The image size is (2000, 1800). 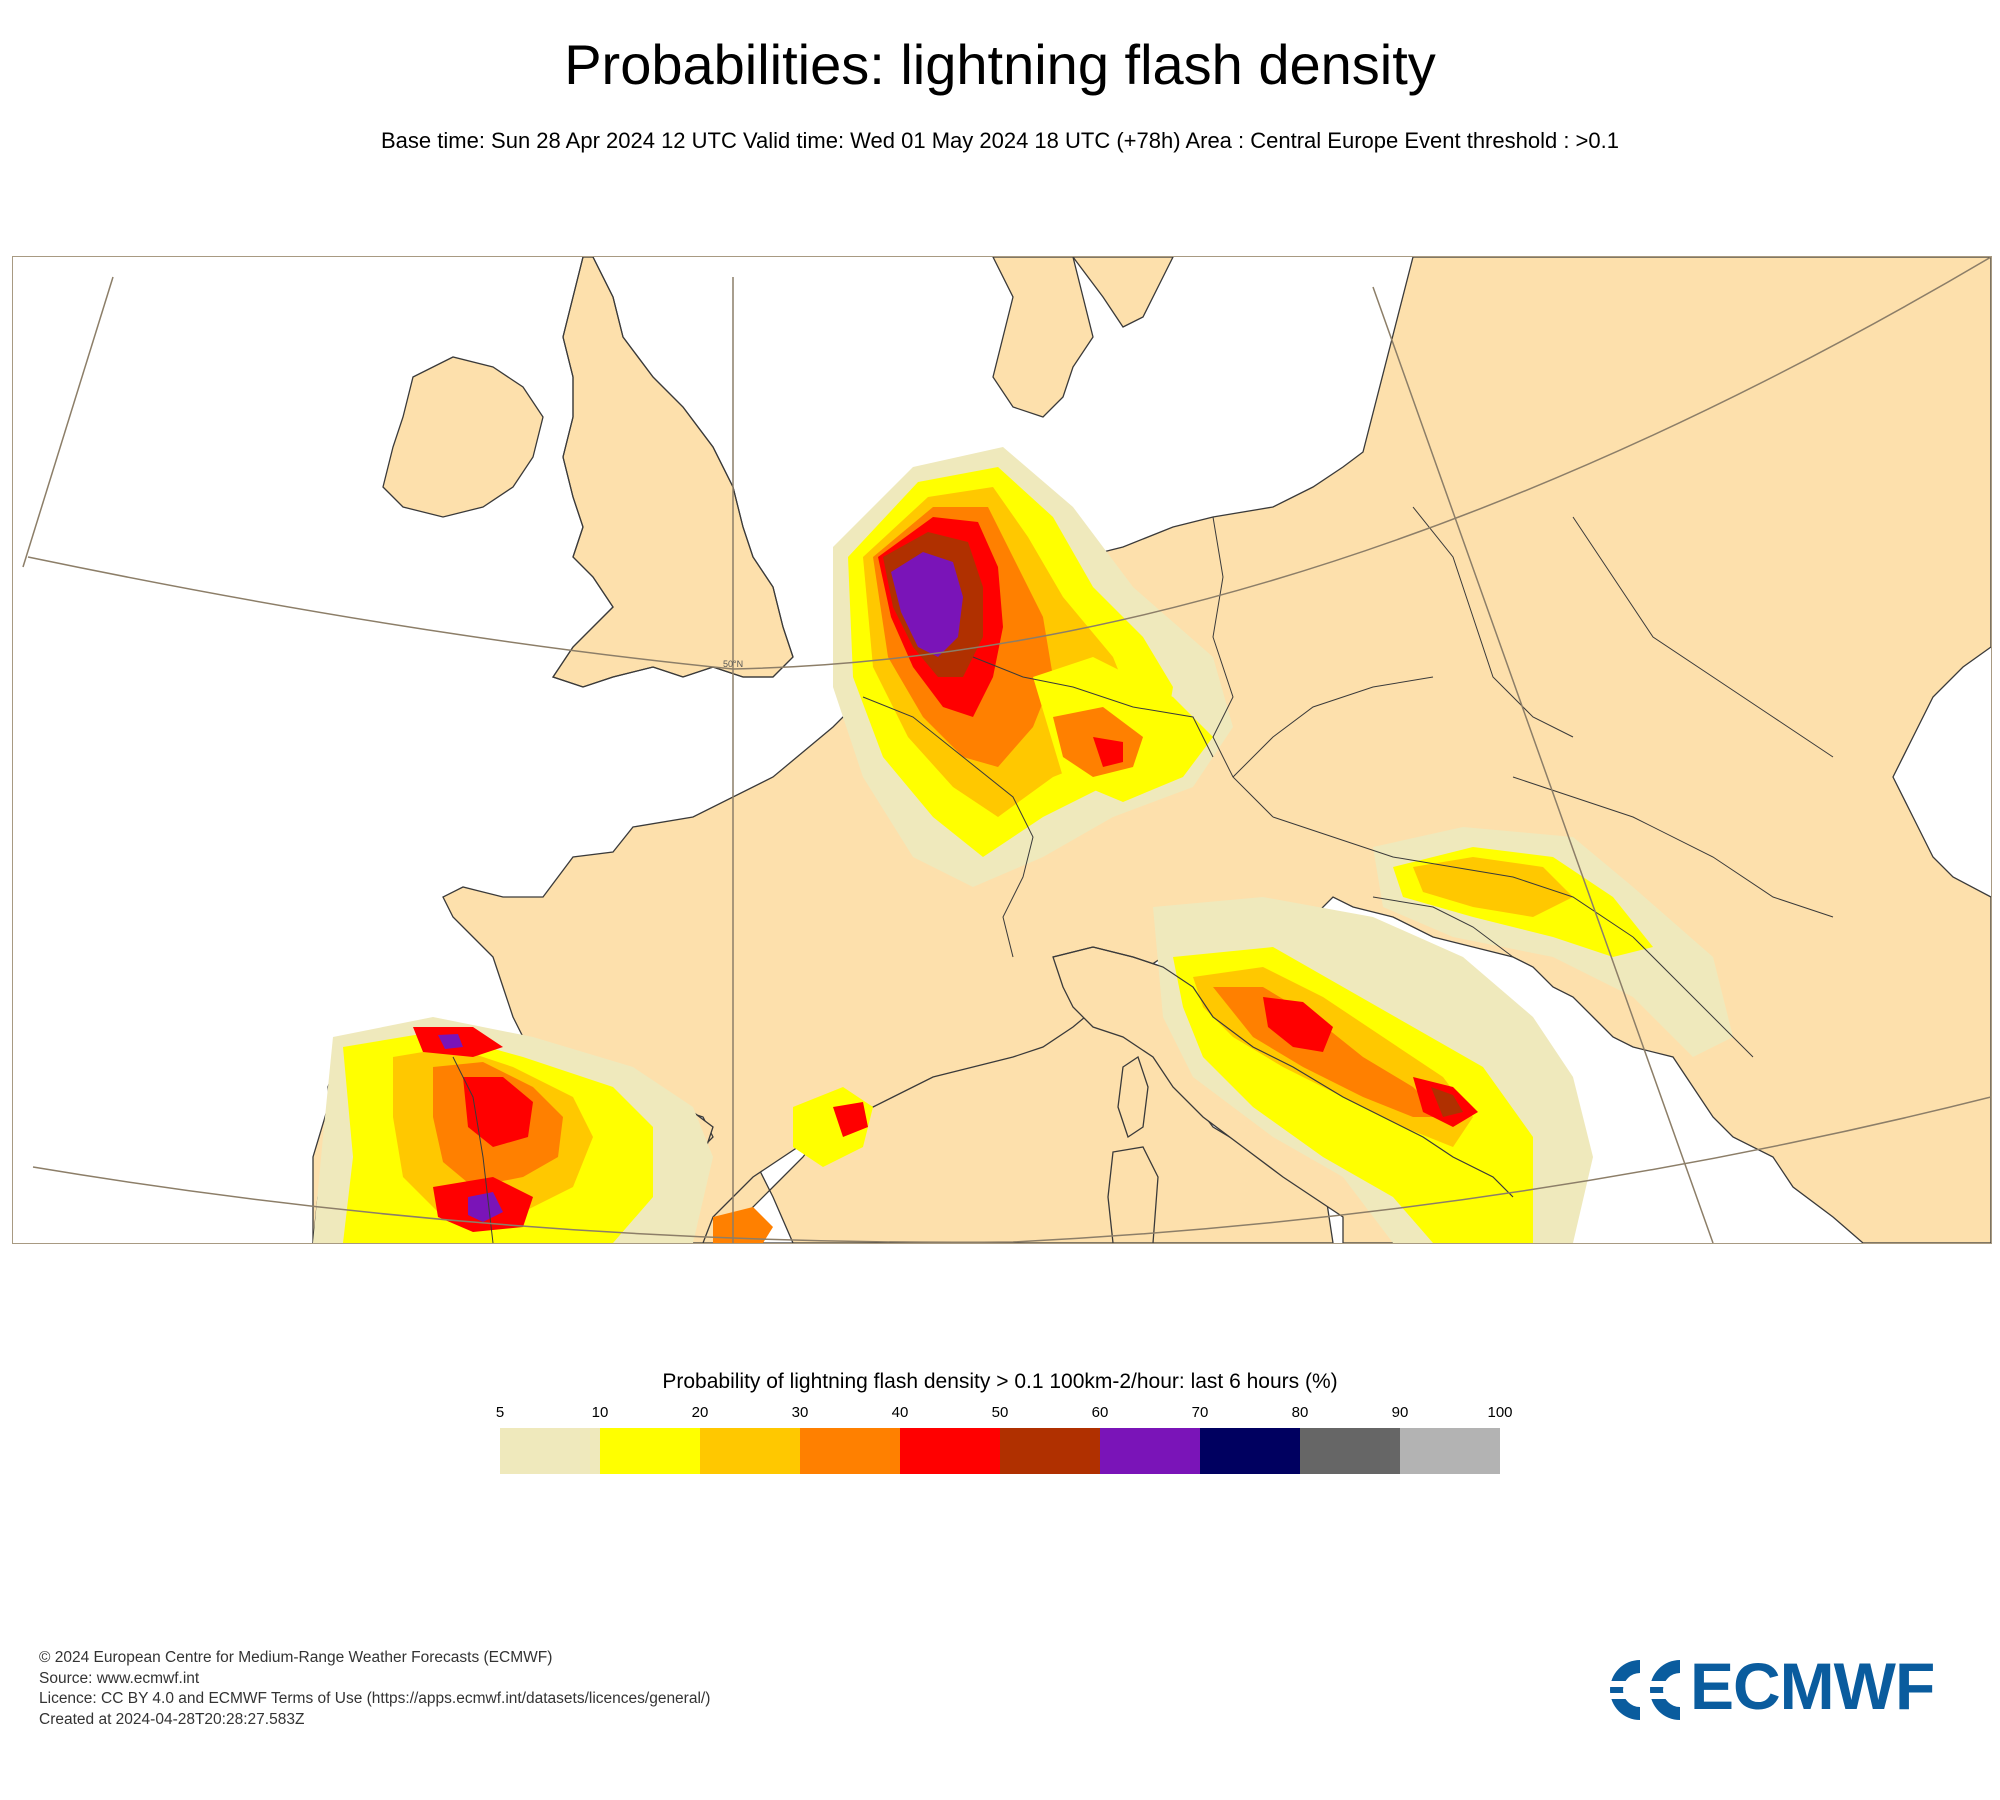 What do you see at coordinates (1100, 1412) in the screenshot?
I see `legend-tick: 60` at bounding box center [1100, 1412].